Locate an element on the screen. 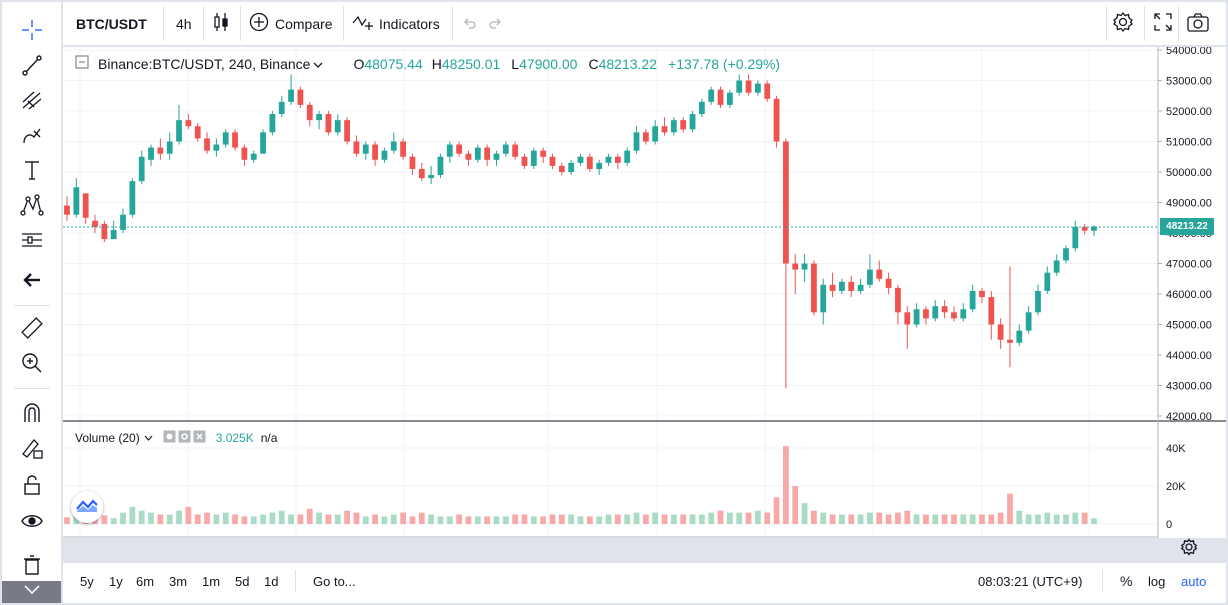 The image size is (1228, 605). pattern-tool is located at coordinates (32, 207).